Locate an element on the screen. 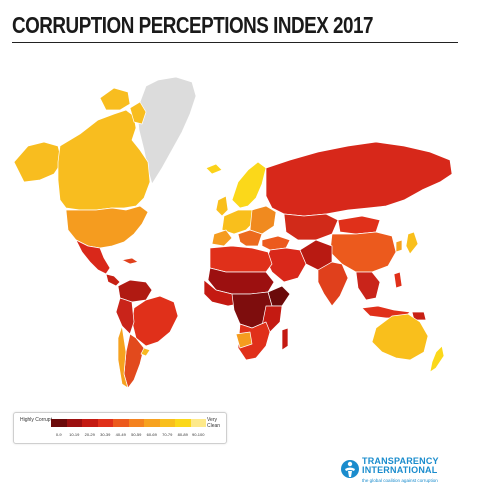 Image resolution: width=485 pixels, height=500 pixels. region-botswana is located at coordinates (244, 340).